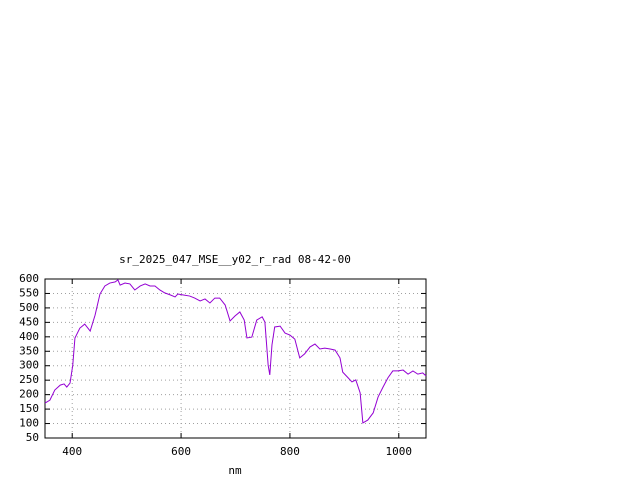  What do you see at coordinates (29, 379) in the screenshot?
I see `y-tick-label: 250` at bounding box center [29, 379].